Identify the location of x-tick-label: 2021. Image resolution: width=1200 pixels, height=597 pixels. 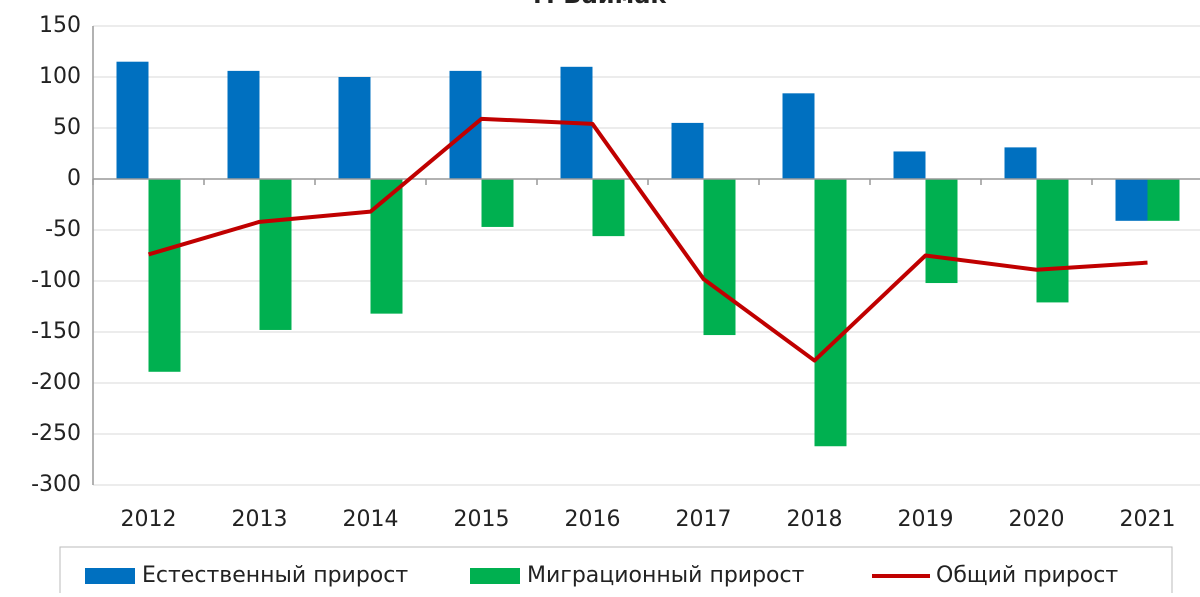
(1148, 519).